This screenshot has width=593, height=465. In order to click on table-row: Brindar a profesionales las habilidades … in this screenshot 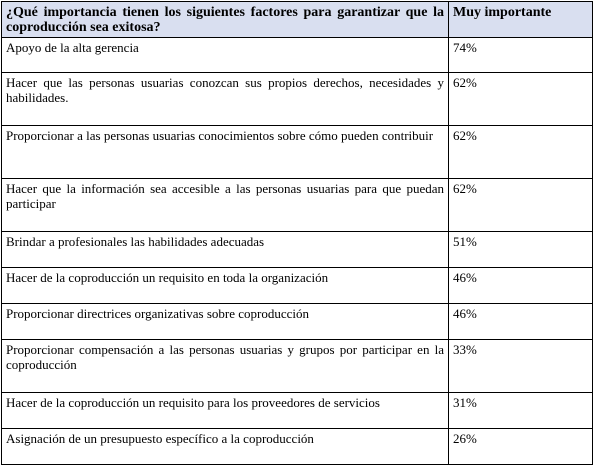, I will do `click(297, 249)`.